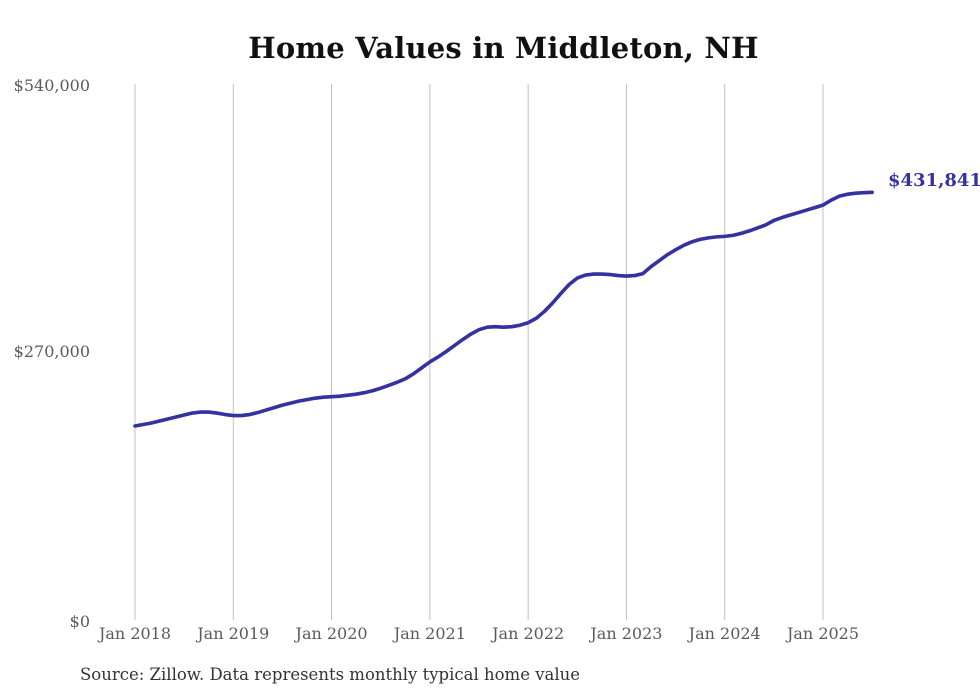 The image size is (980, 699). Describe the element at coordinates (51, 85) in the screenshot. I see `y-tick-label-540000: $540,000` at that location.